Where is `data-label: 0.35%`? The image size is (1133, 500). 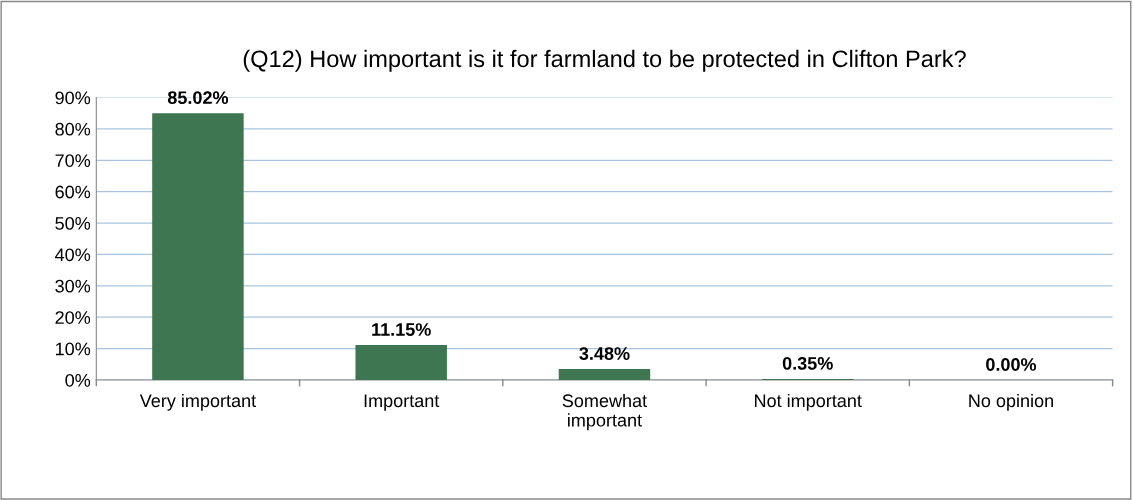 data-label: 0.35% is located at coordinates (807, 363).